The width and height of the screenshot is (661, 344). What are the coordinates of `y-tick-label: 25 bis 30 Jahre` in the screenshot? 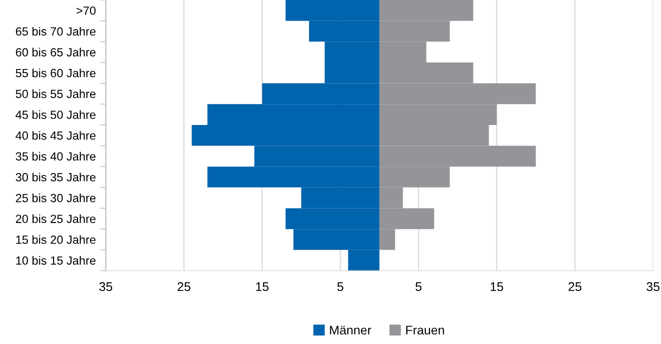 It's located at (56, 198).